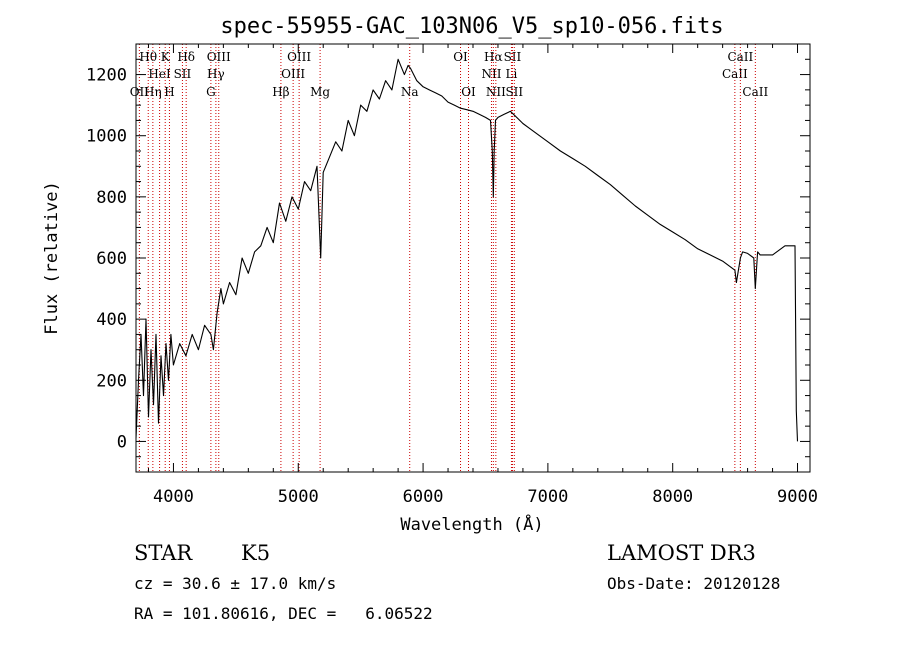 The width and height of the screenshot is (900, 649). Describe the element at coordinates (547, 497) in the screenshot. I see `x-tick-label-3: 7000` at that location.